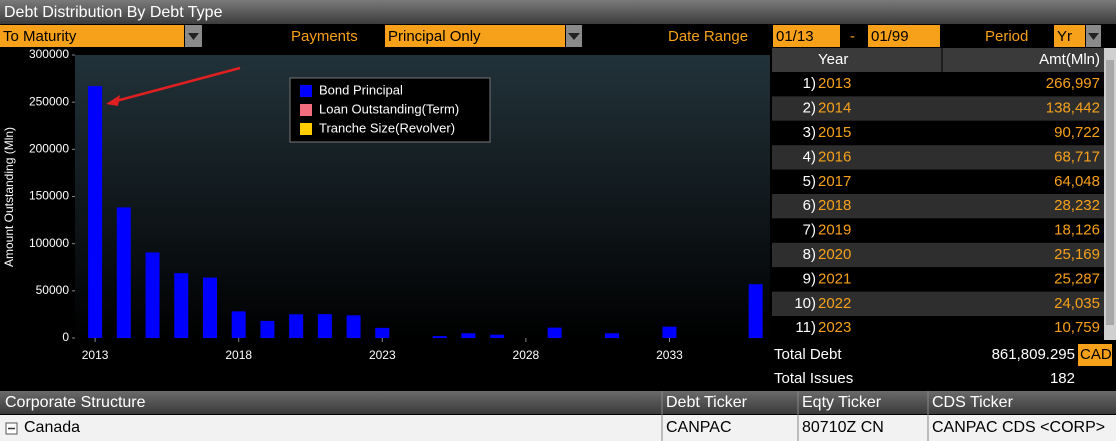  What do you see at coordinates (1077, 156) in the screenshot?
I see `row-amount: 68,717` at bounding box center [1077, 156].